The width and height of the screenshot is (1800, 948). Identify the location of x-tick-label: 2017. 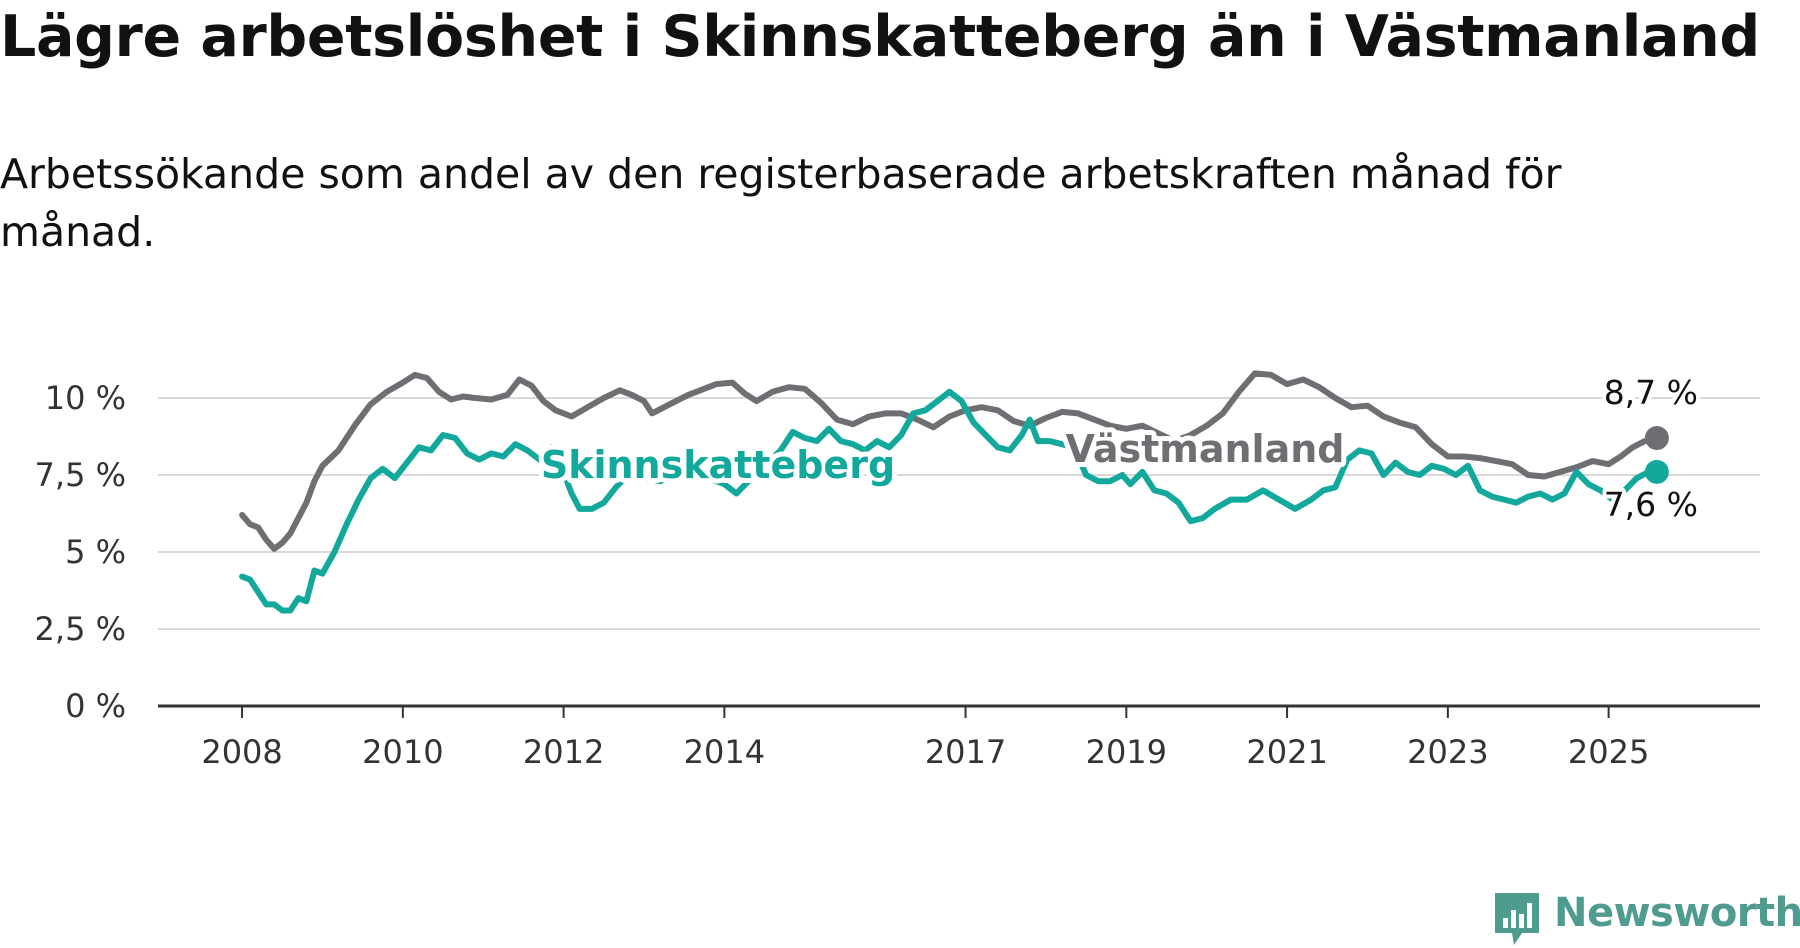
(965, 752).